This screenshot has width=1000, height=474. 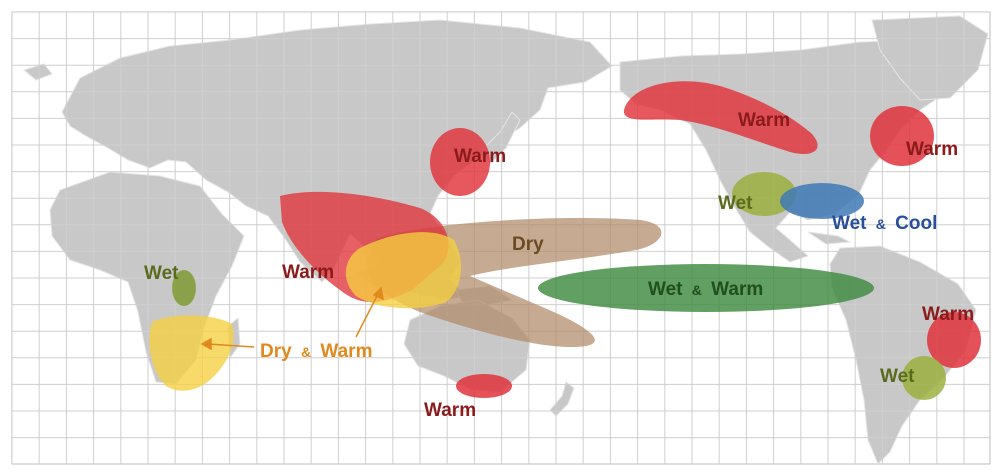 What do you see at coordinates (484, 386) in the screenshot?
I see `warm-australia-region` at bounding box center [484, 386].